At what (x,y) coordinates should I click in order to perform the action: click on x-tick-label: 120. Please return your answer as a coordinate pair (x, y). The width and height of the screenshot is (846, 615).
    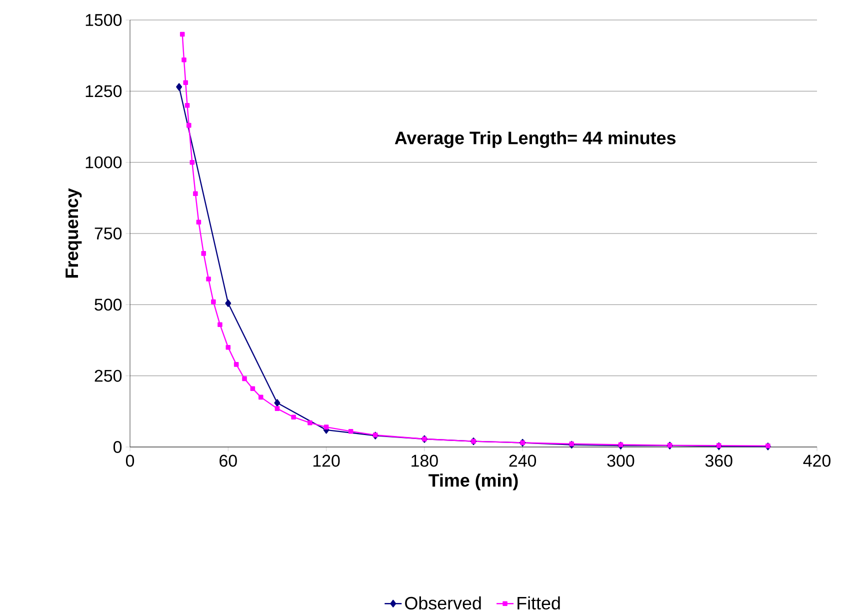
    Looking at the image, I should click on (326, 460).